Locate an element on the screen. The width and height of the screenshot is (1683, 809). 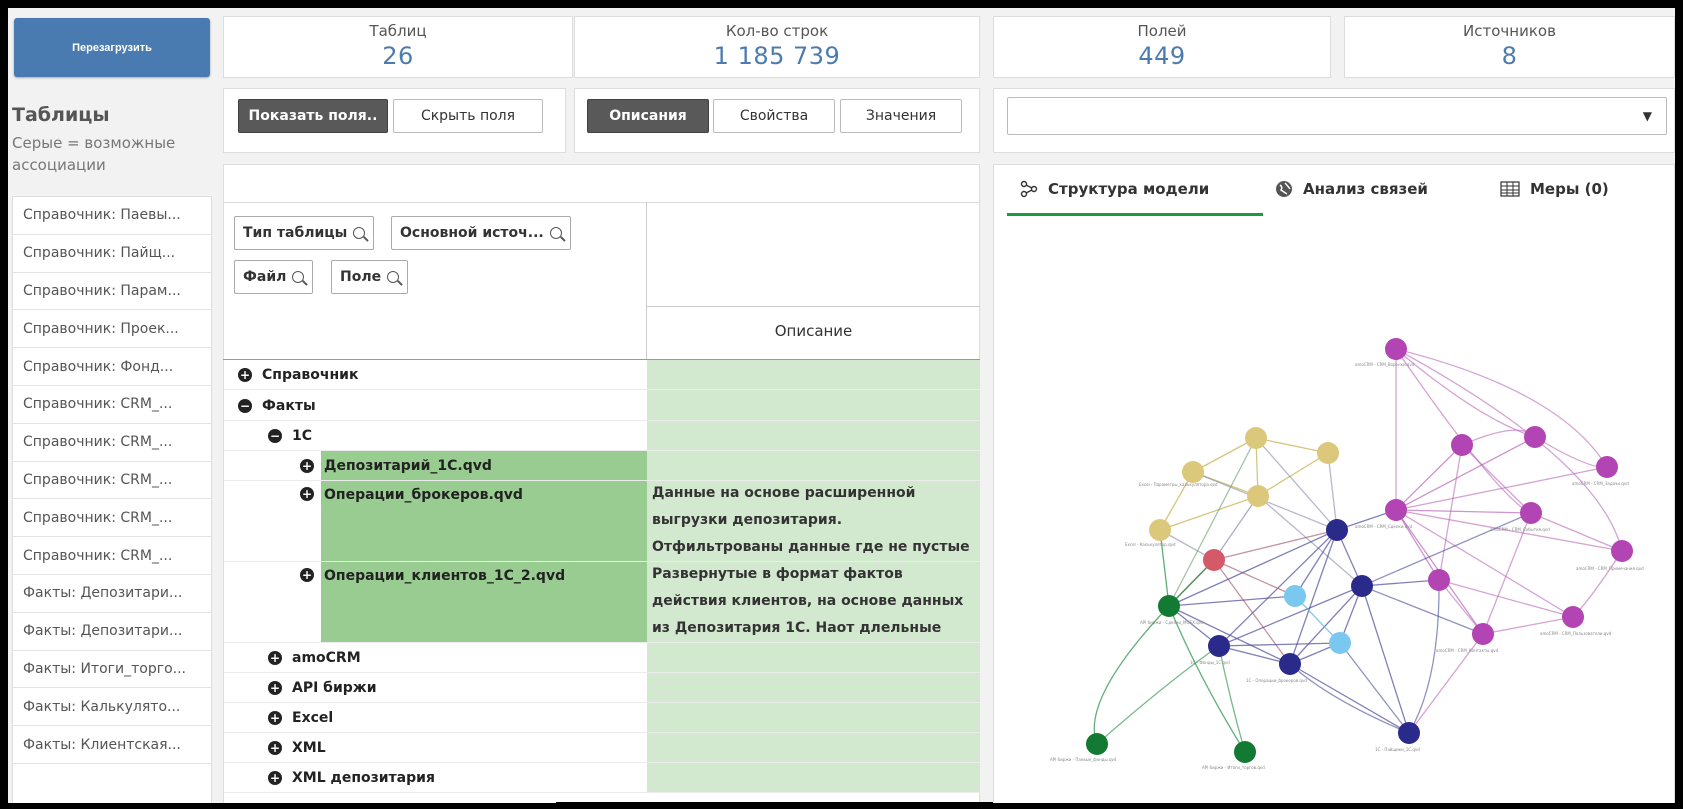
globe-icon is located at coordinates (1284, 189).